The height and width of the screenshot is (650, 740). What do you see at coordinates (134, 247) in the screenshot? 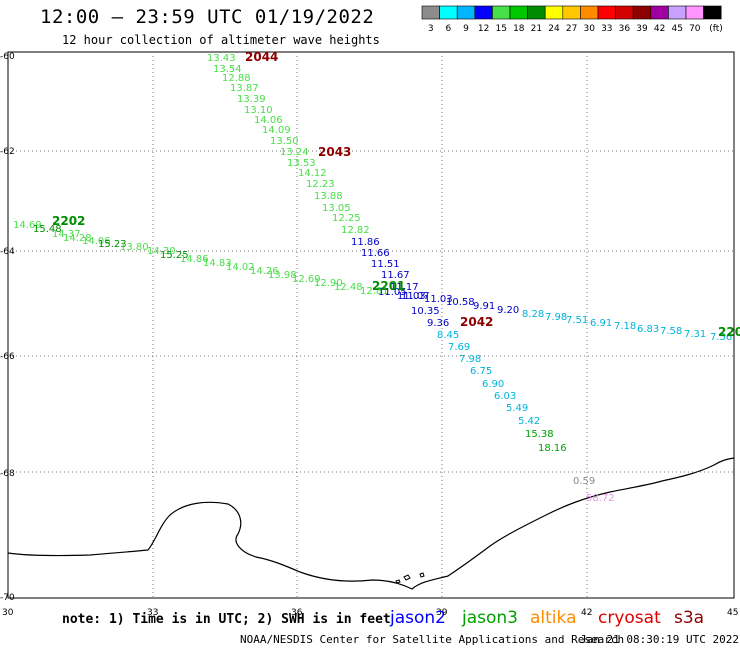
I see `swh-value: 13.80` at bounding box center [134, 247].